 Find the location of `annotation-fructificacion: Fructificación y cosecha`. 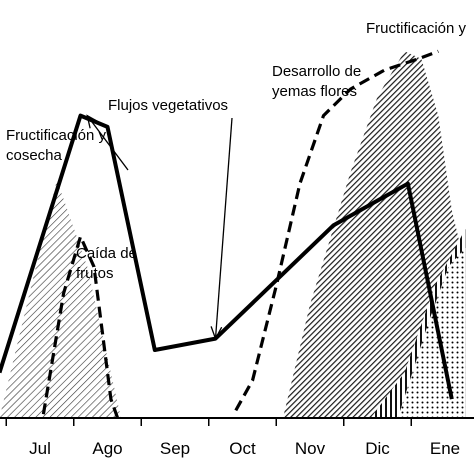

annotation-fructificacion: Fructificación y cosecha is located at coordinates (56, 145).